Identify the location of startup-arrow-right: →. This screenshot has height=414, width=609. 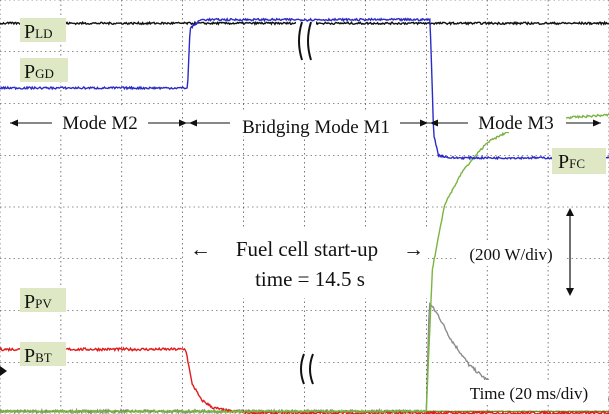
(413, 249).